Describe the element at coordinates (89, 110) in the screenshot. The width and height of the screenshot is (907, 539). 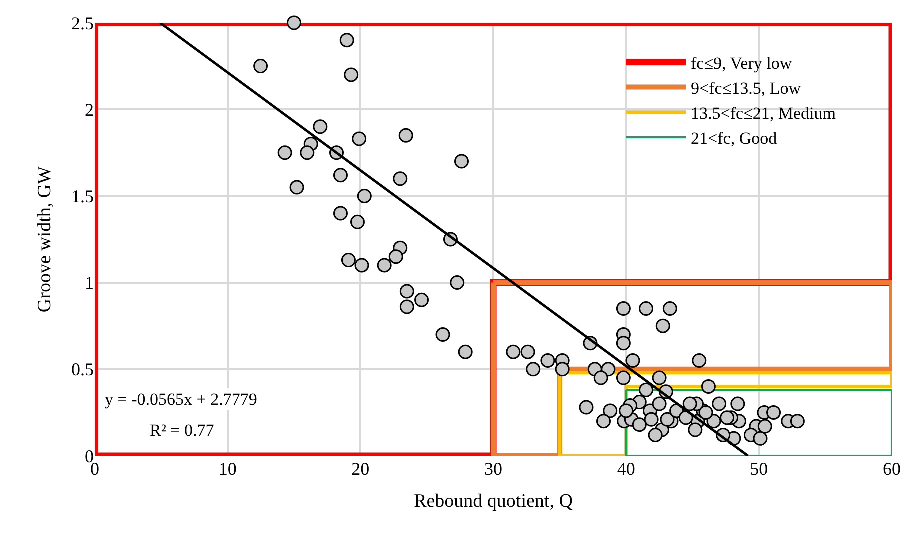
I see `y-tick-label: 2` at that location.